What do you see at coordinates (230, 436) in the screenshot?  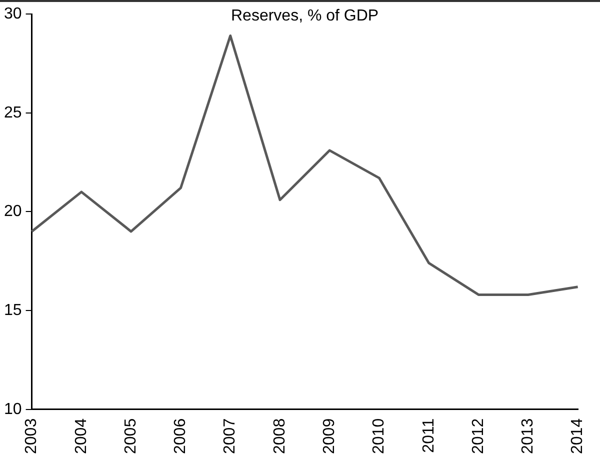 I see `x-tick-label: 2007` at bounding box center [230, 436].